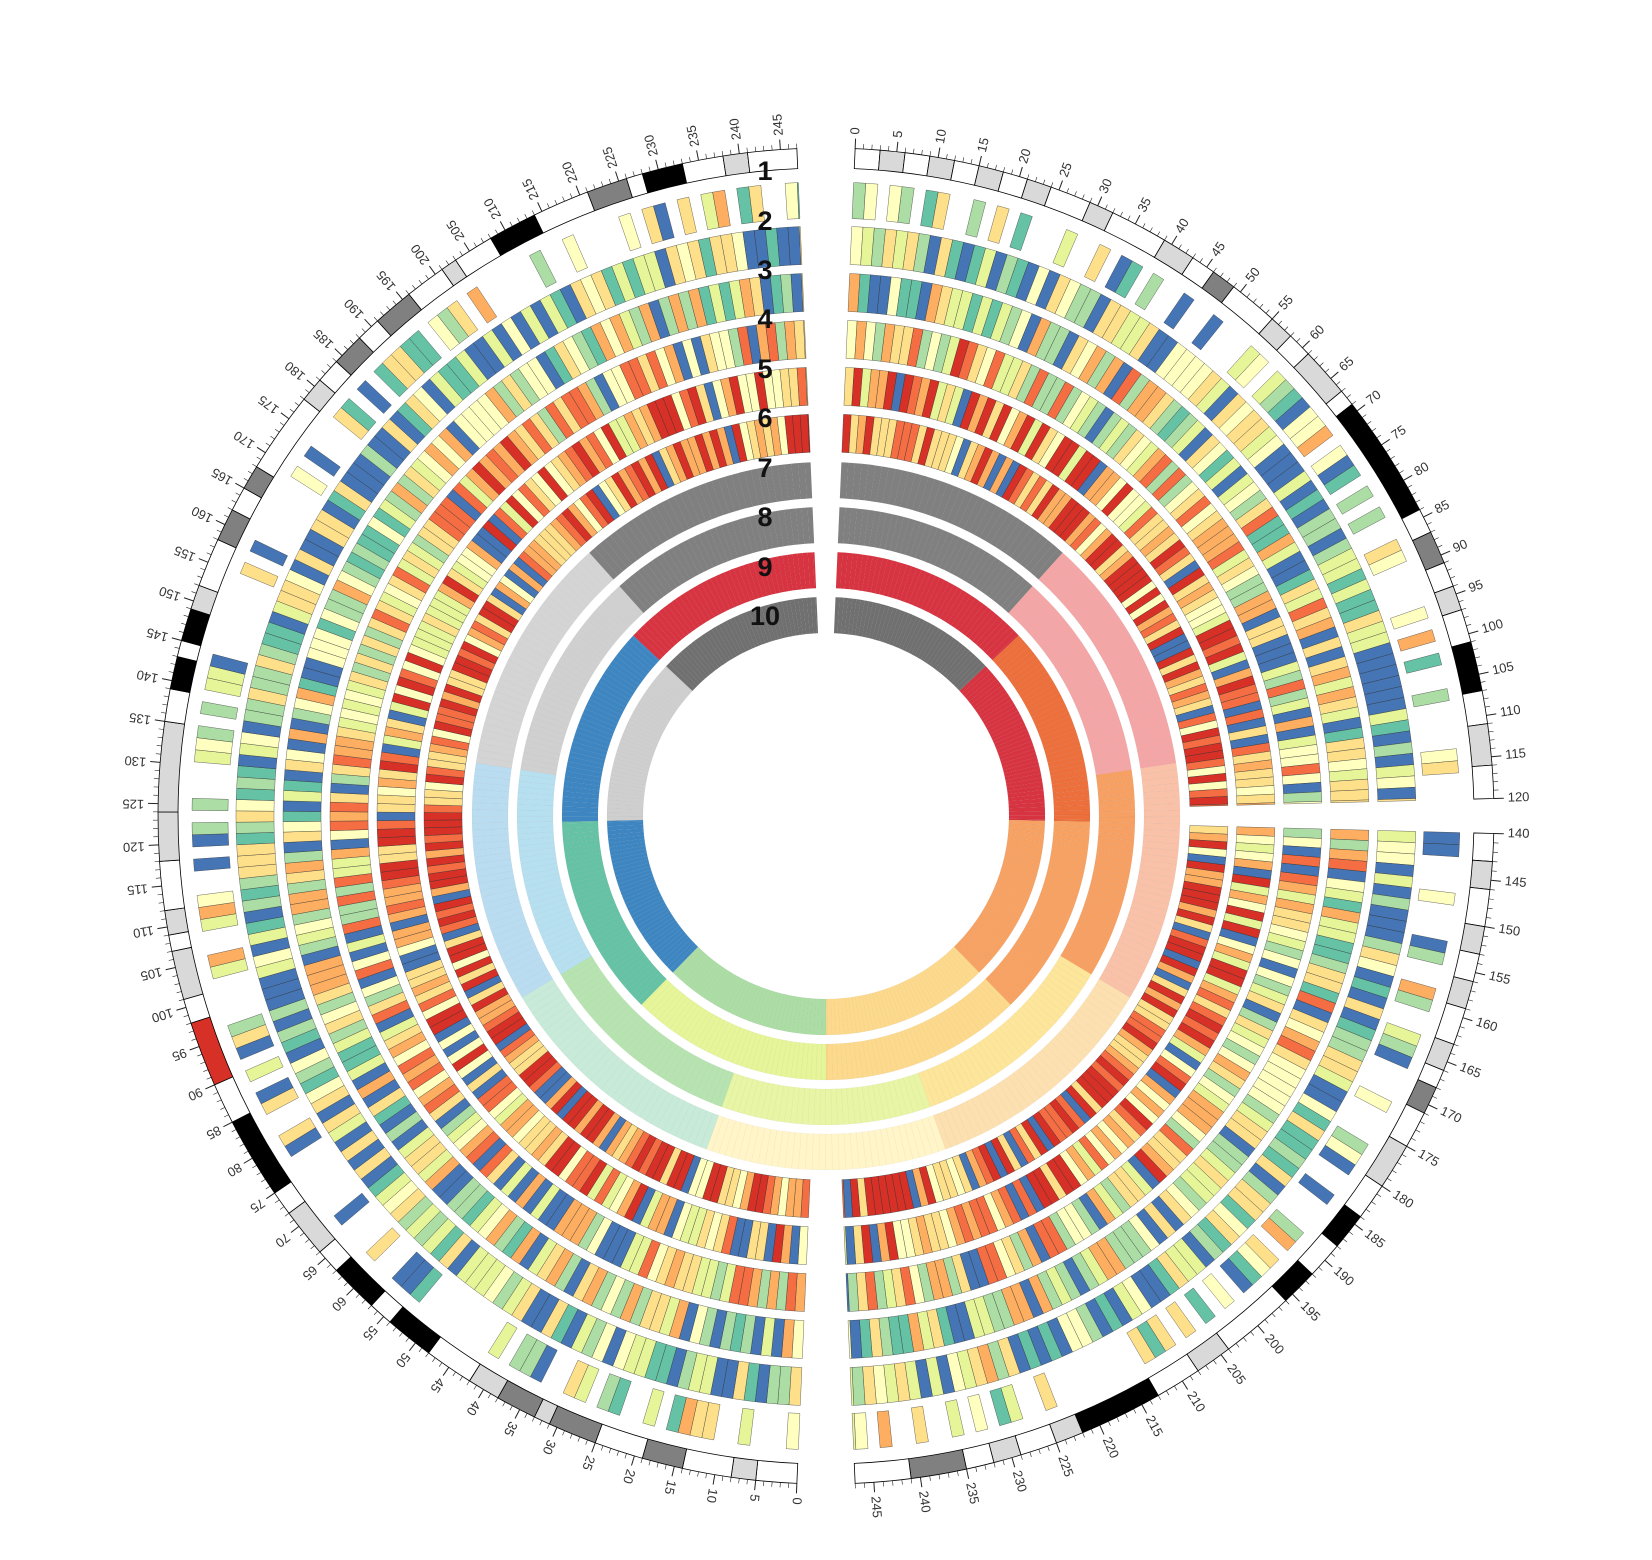 The width and height of the screenshot is (1652, 1560). I want to click on tick-label: 110, so click(1510, 711).